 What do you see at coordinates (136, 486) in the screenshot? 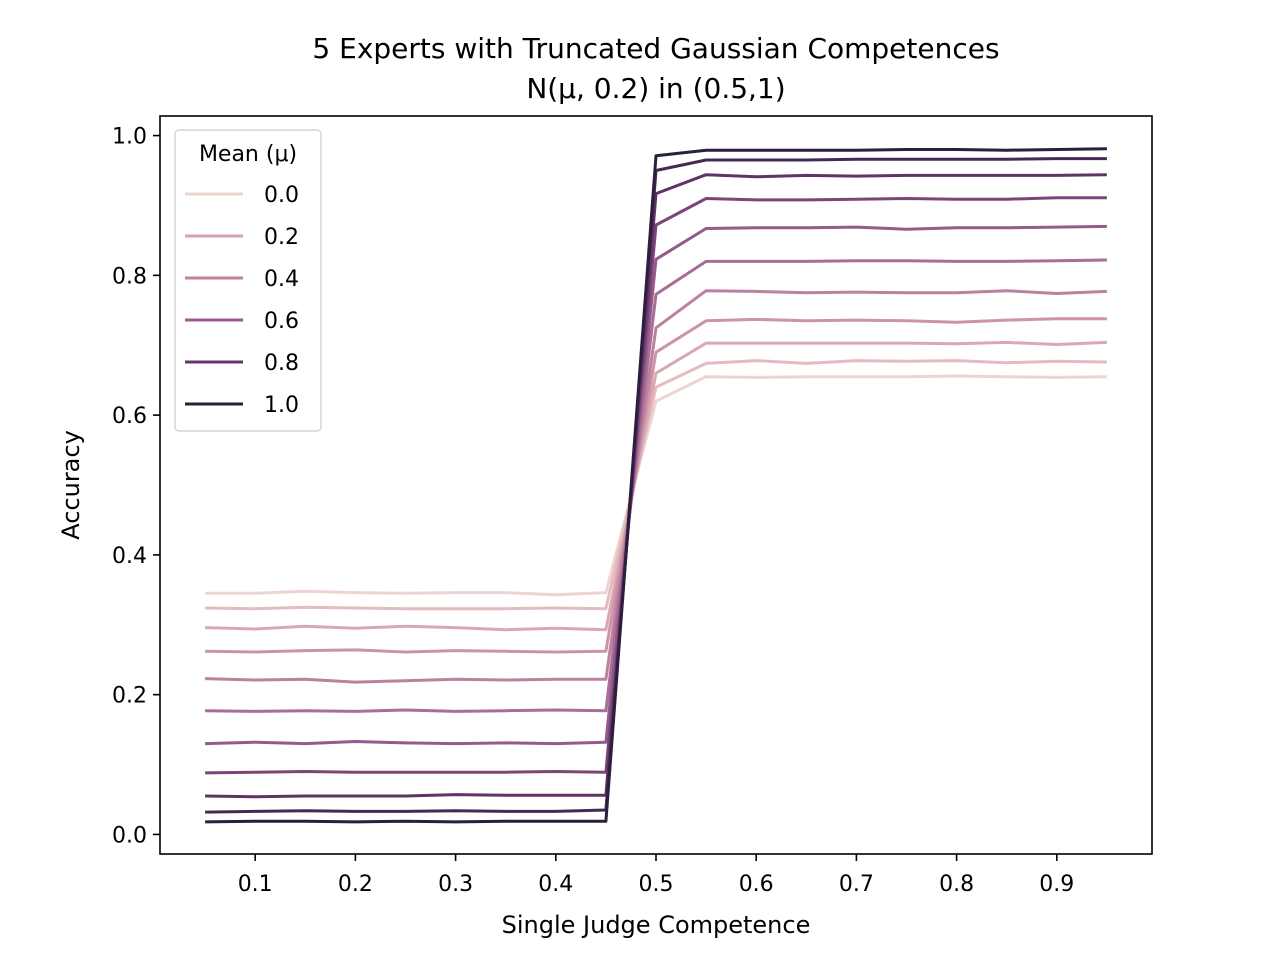
I see `y-axis-ticks: 0.0 0.2 0.4 0.6 0.8 1.0` at bounding box center [136, 486].